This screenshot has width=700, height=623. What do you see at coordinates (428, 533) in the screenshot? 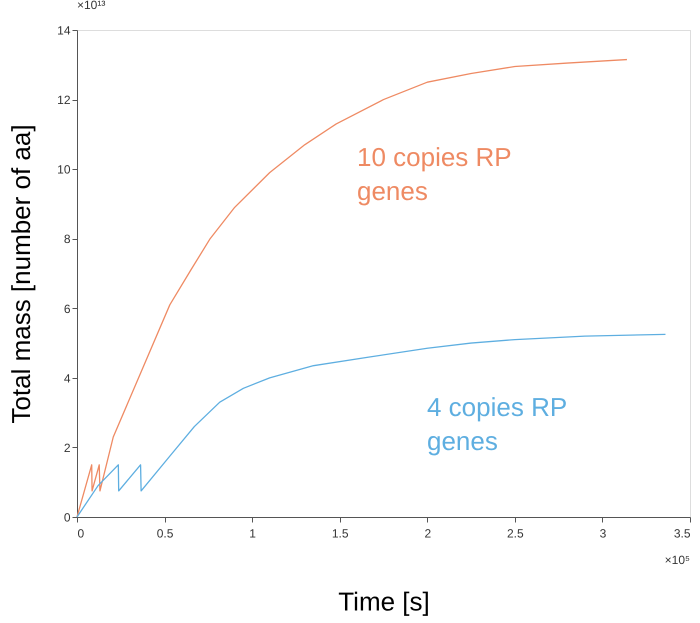
I see `x-tick-label: 2` at bounding box center [428, 533].